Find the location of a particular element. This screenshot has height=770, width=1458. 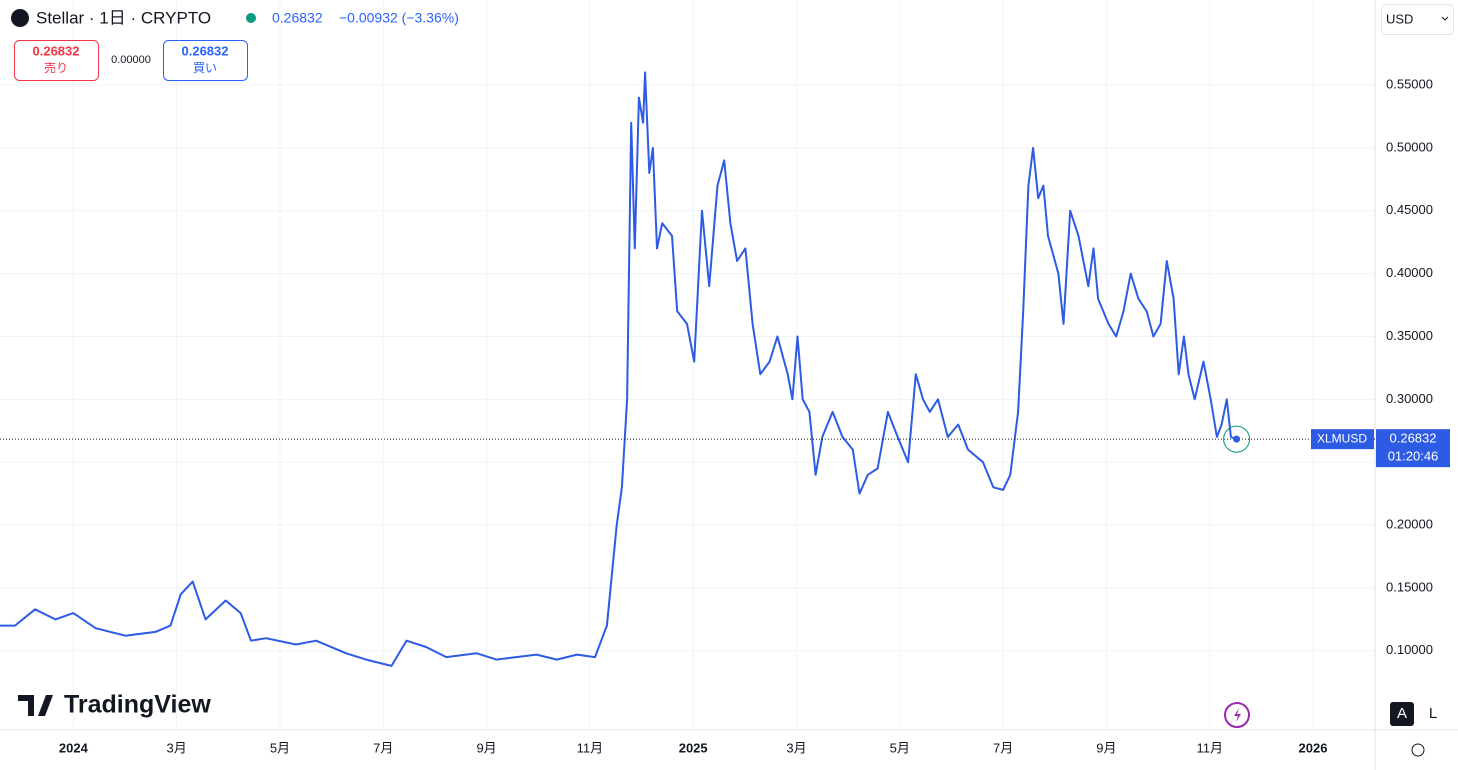

price-tag-value: 0.26832 is located at coordinates (1413, 438).